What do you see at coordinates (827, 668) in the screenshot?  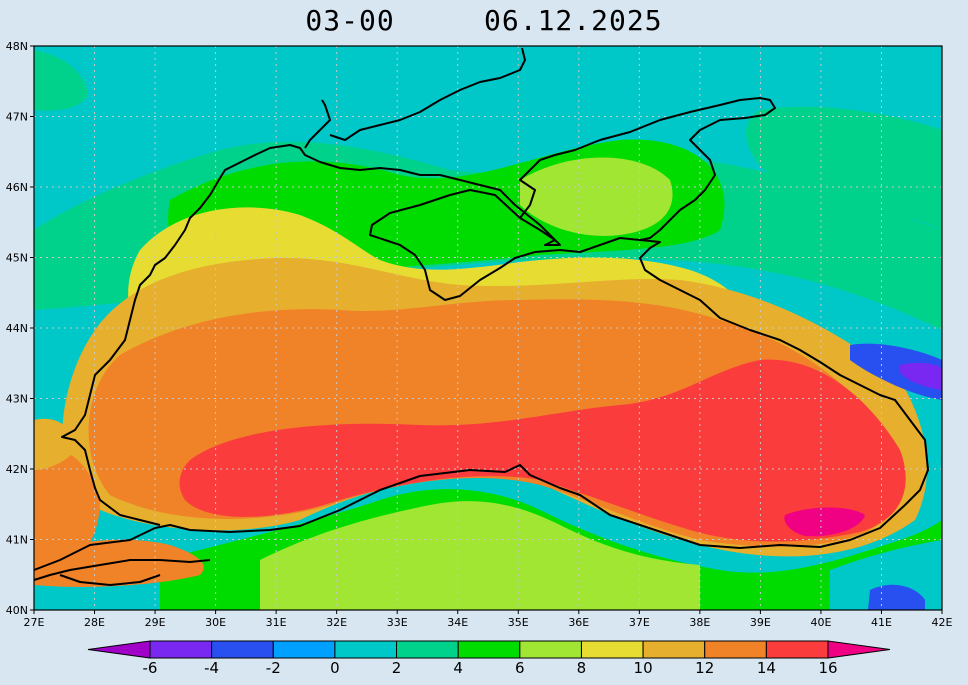 I see `colorbar-label: 16` at bounding box center [827, 668].